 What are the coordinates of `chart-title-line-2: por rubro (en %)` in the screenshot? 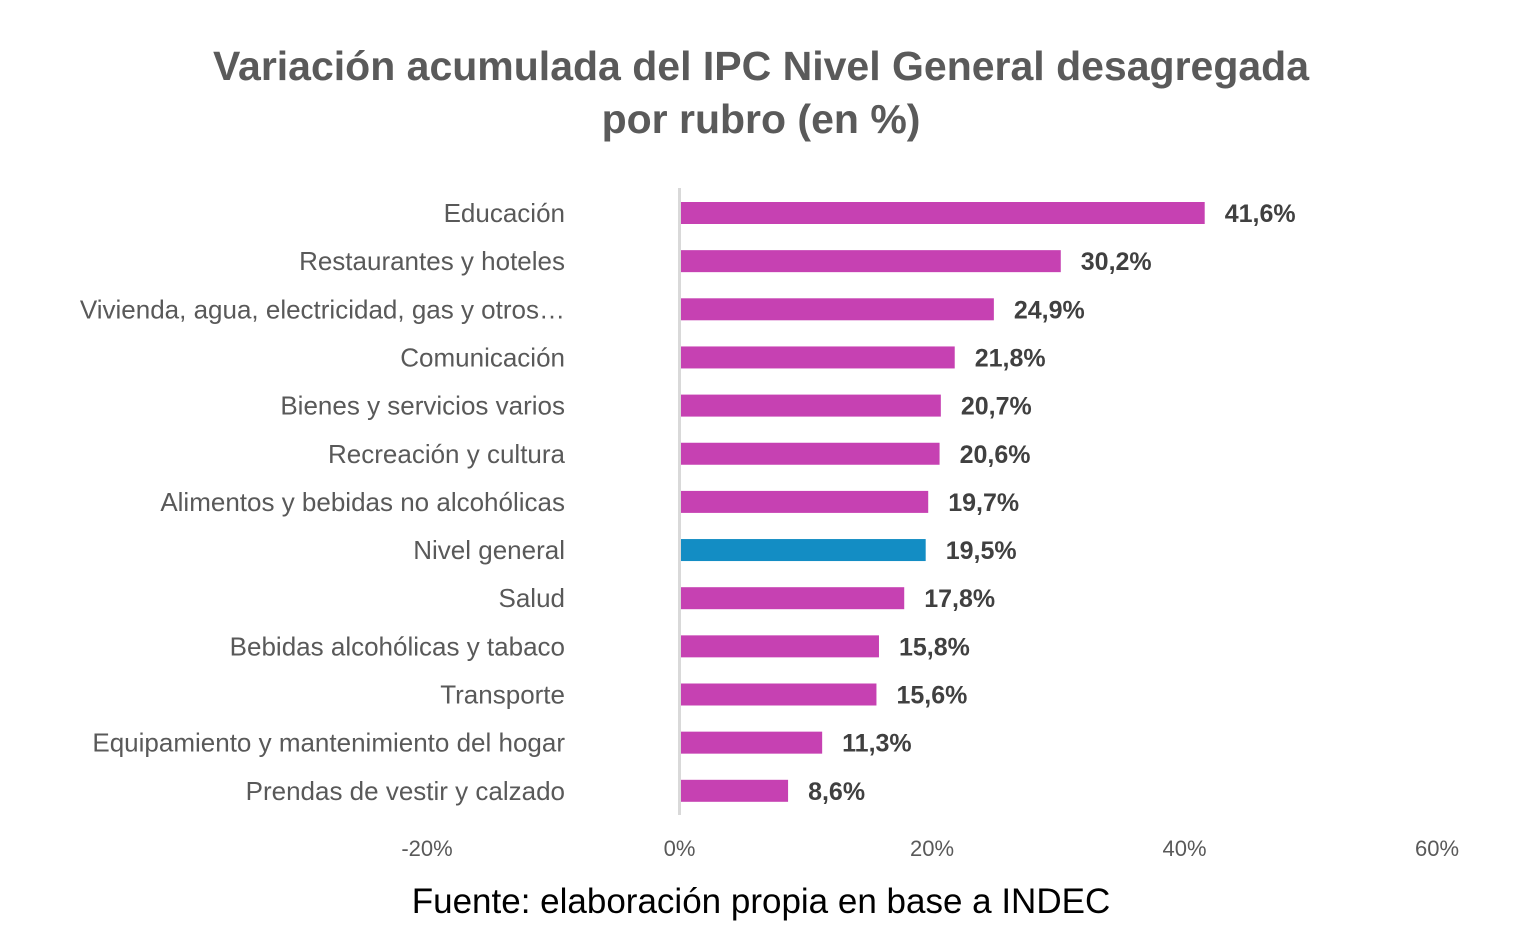 It's located at (761, 119).